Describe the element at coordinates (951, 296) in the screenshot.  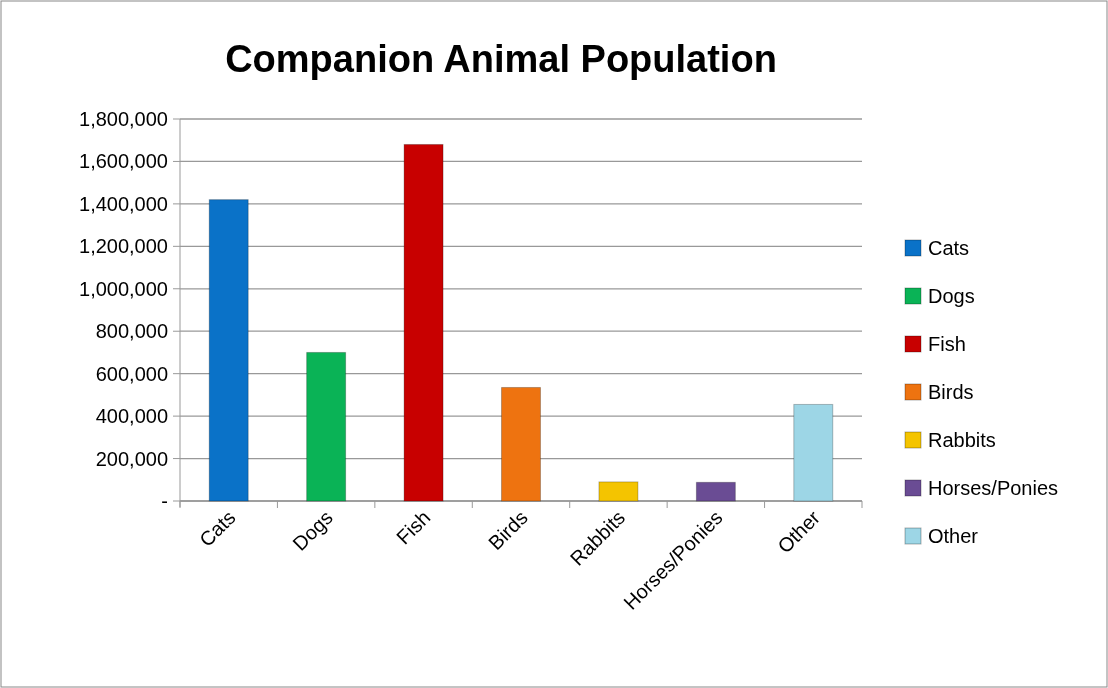
I see `legend-label: Dogs` at that location.